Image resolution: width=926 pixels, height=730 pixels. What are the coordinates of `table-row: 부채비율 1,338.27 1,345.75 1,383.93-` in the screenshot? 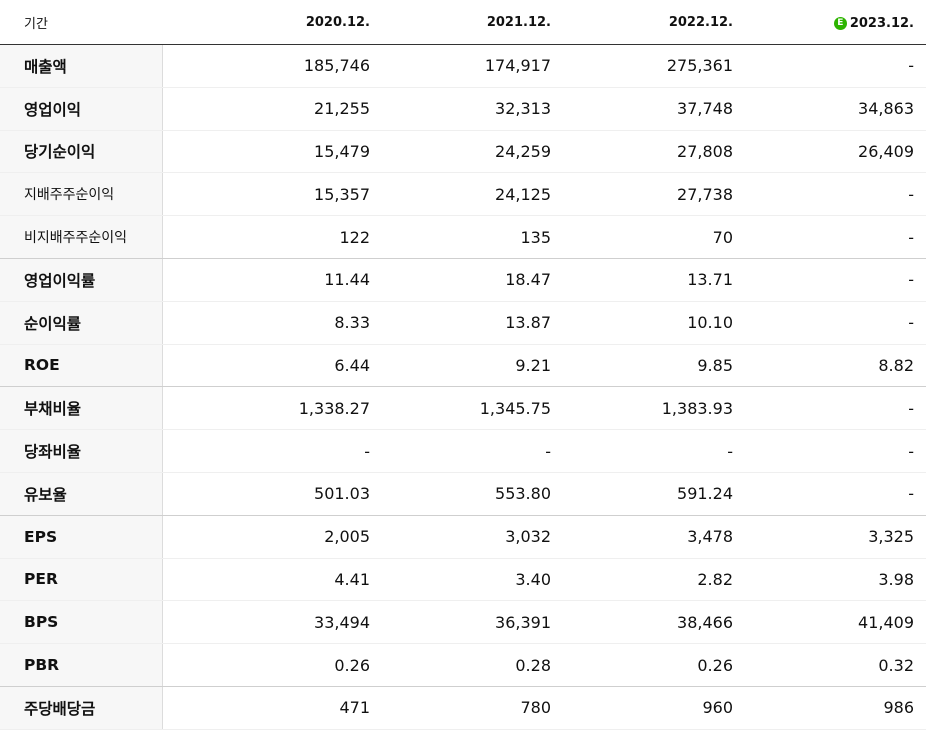 It's located at (463, 408).